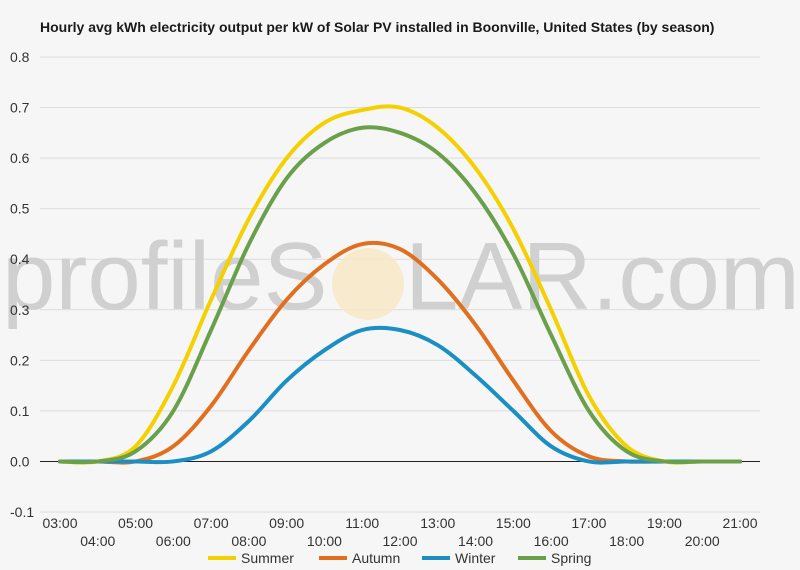  What do you see at coordinates (20, 360) in the screenshot?
I see `y-tick-label: 0.2` at bounding box center [20, 360].